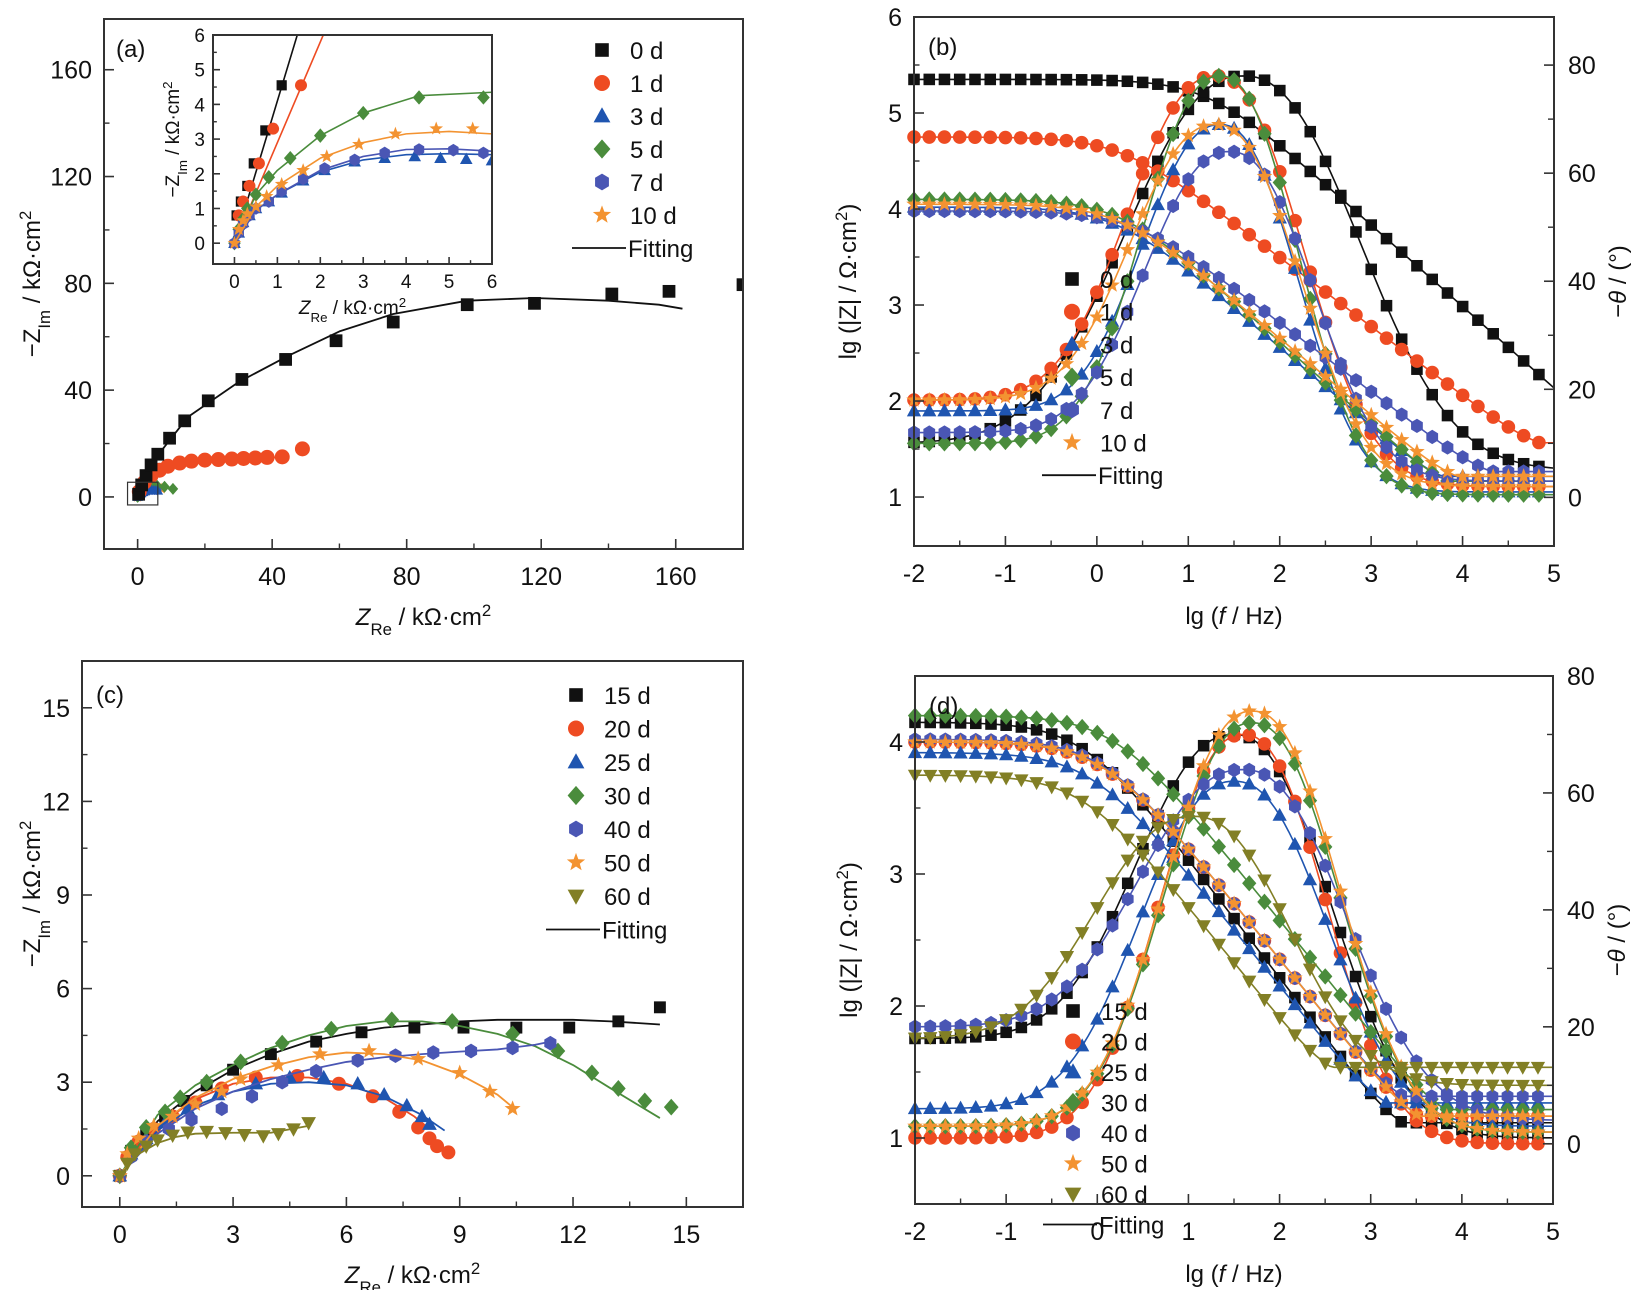 This screenshot has width=1642, height=1290. What do you see at coordinates (896, 1139) in the screenshot?
I see `y-tick-label: 1` at bounding box center [896, 1139].